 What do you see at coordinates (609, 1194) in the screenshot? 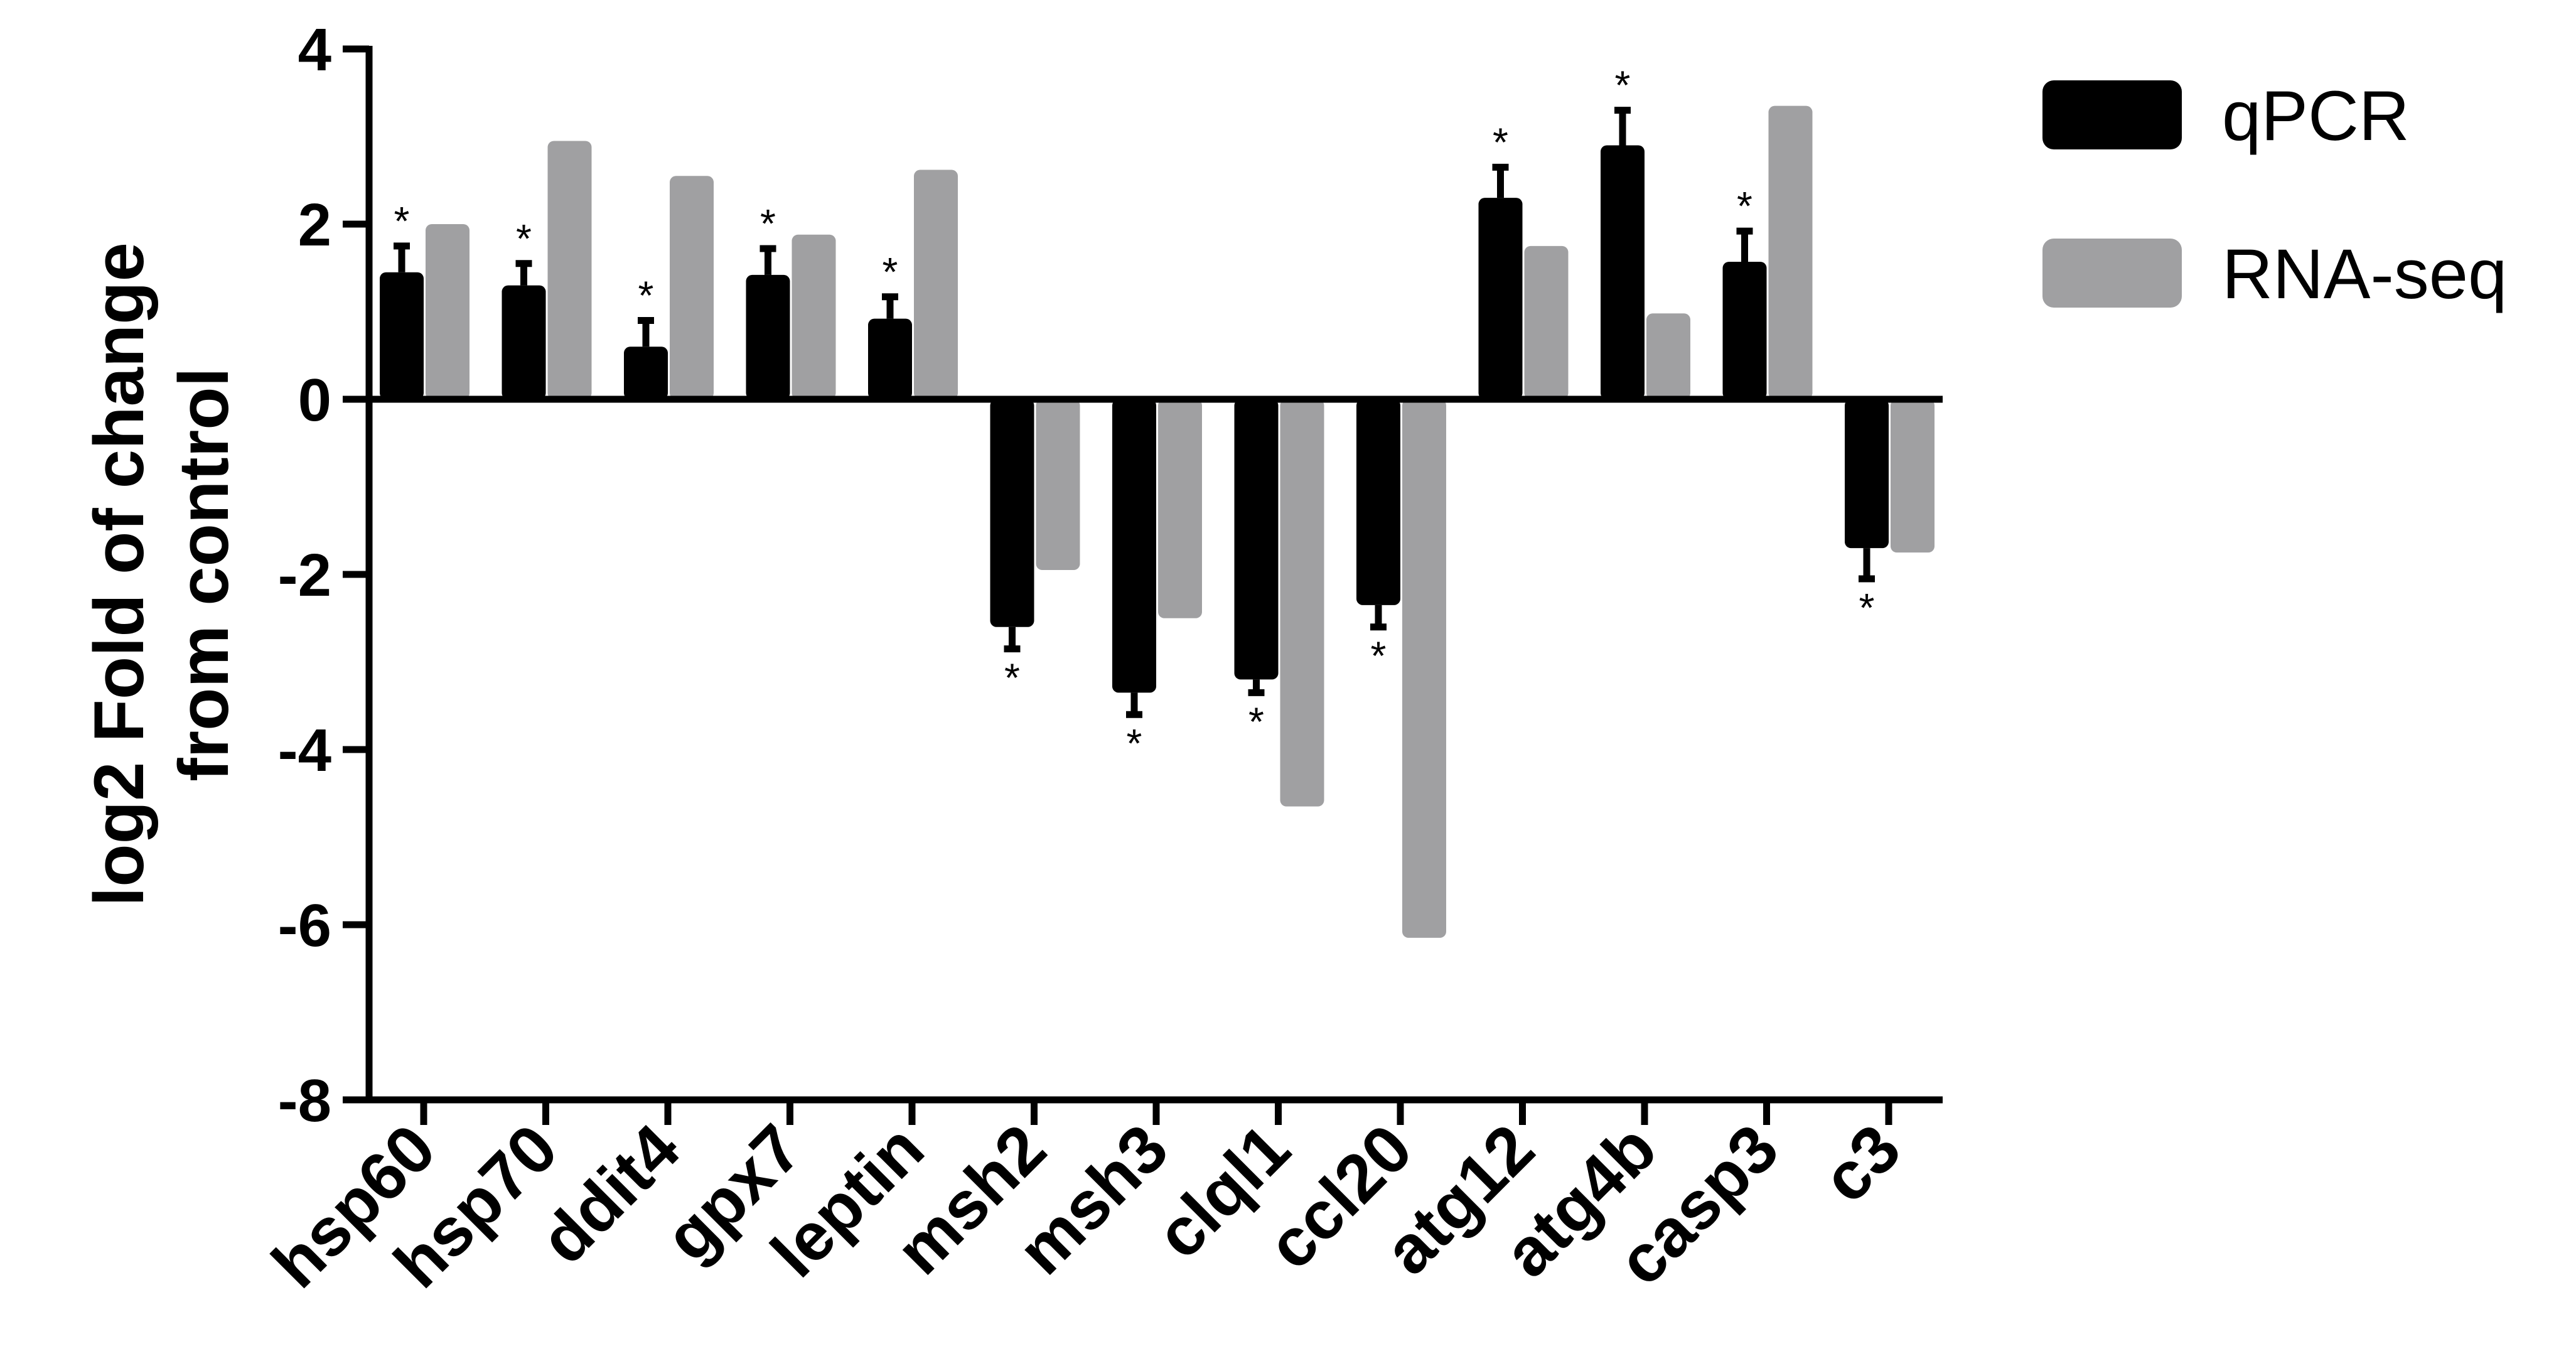
I see `category-label: ddit4` at bounding box center [609, 1194].